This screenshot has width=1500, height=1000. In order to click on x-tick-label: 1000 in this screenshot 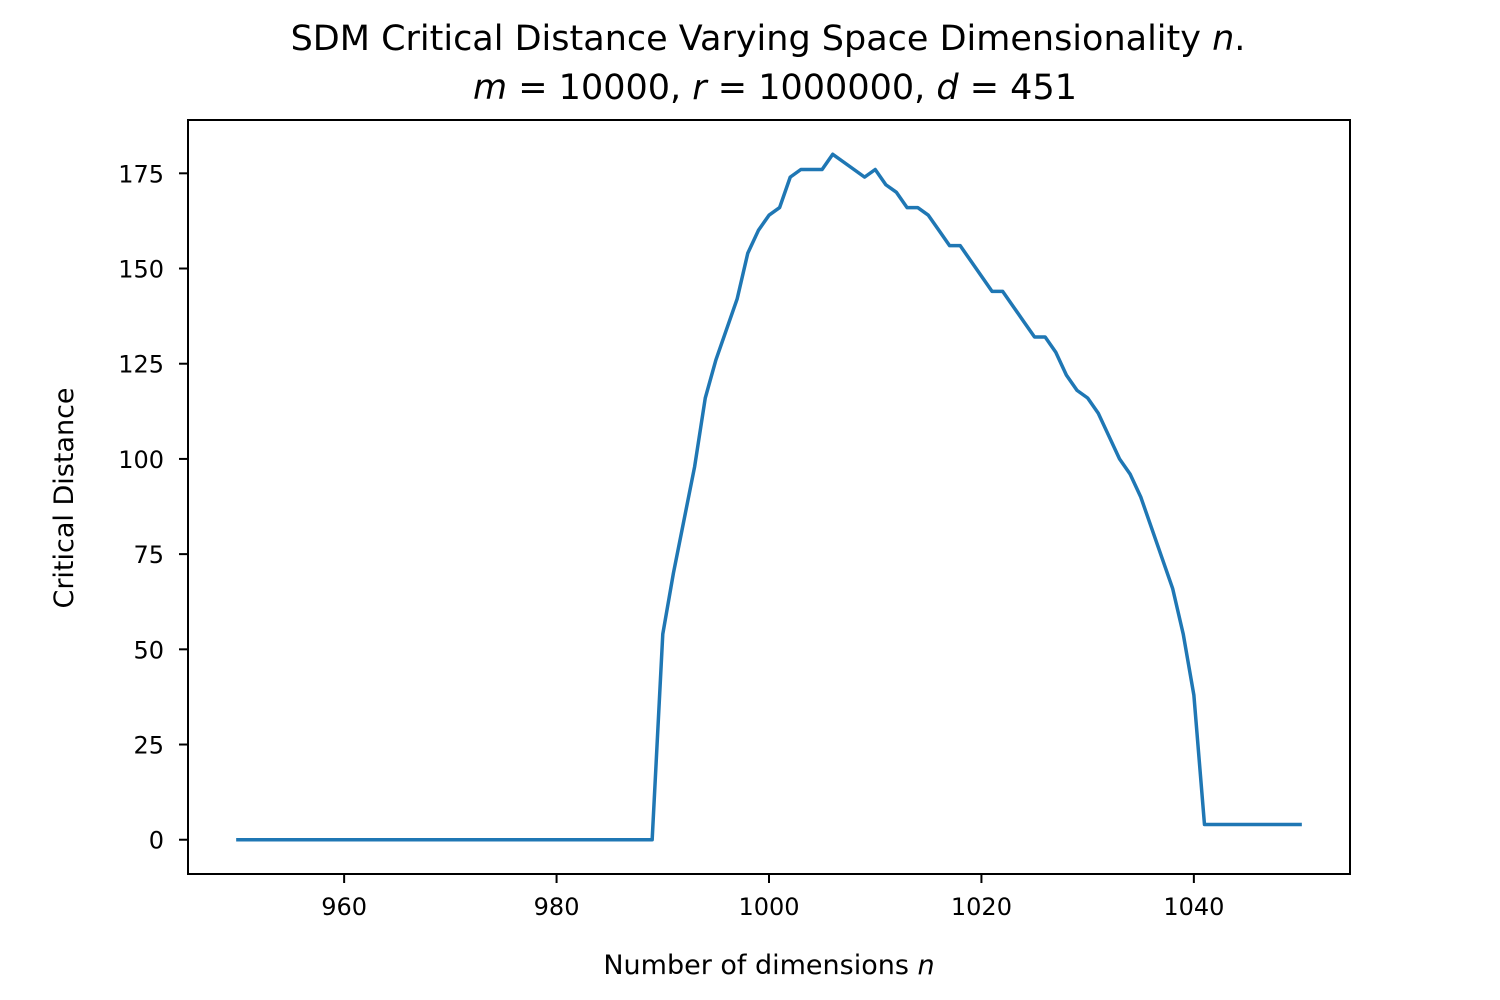, I will do `click(768, 907)`.